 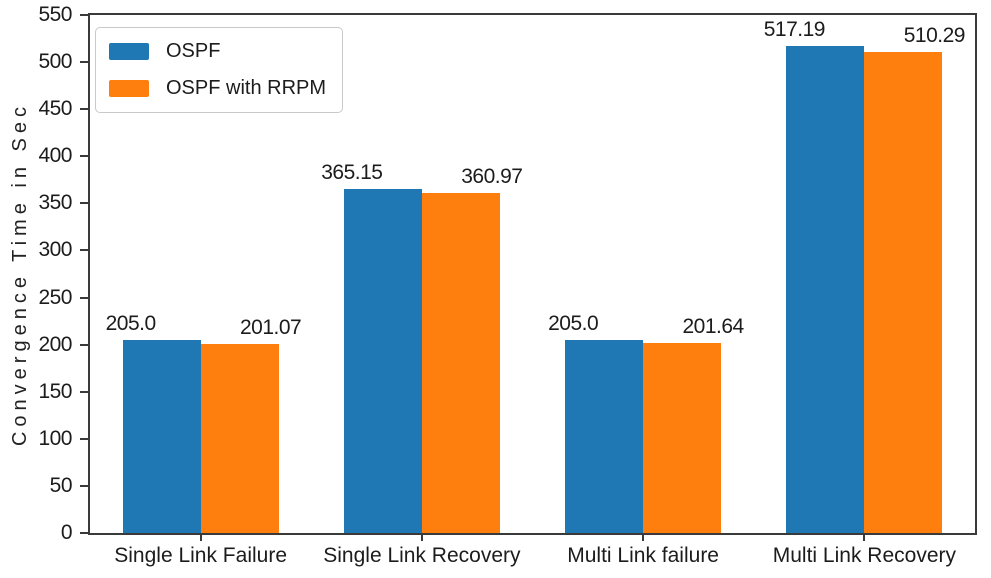 I want to click on y-tick-label: 0, so click(x=66, y=532).